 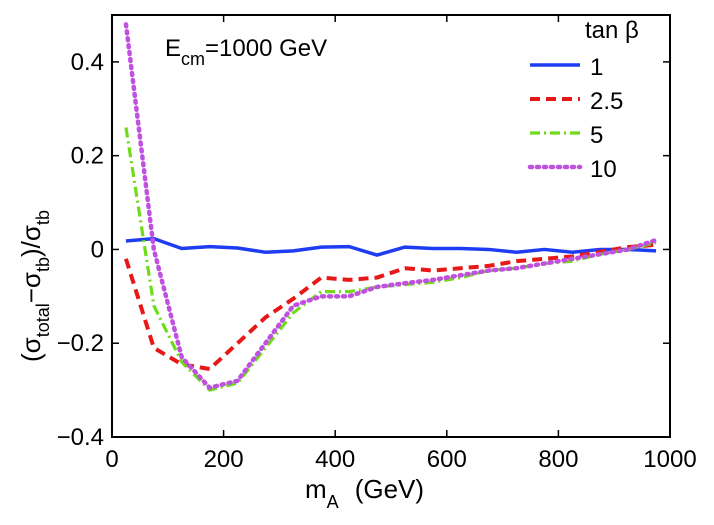 What do you see at coordinates (31, 241) in the screenshot?
I see `y-axis-label-close: )/σ` at bounding box center [31, 241].